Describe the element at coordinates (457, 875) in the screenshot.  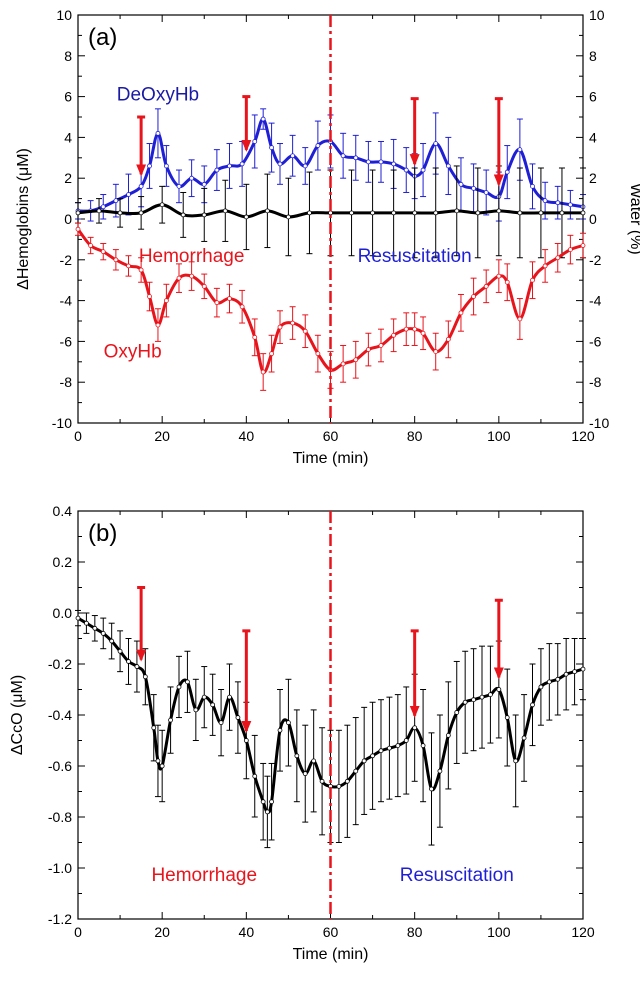
I see `annotation: Resuscitation` at that location.